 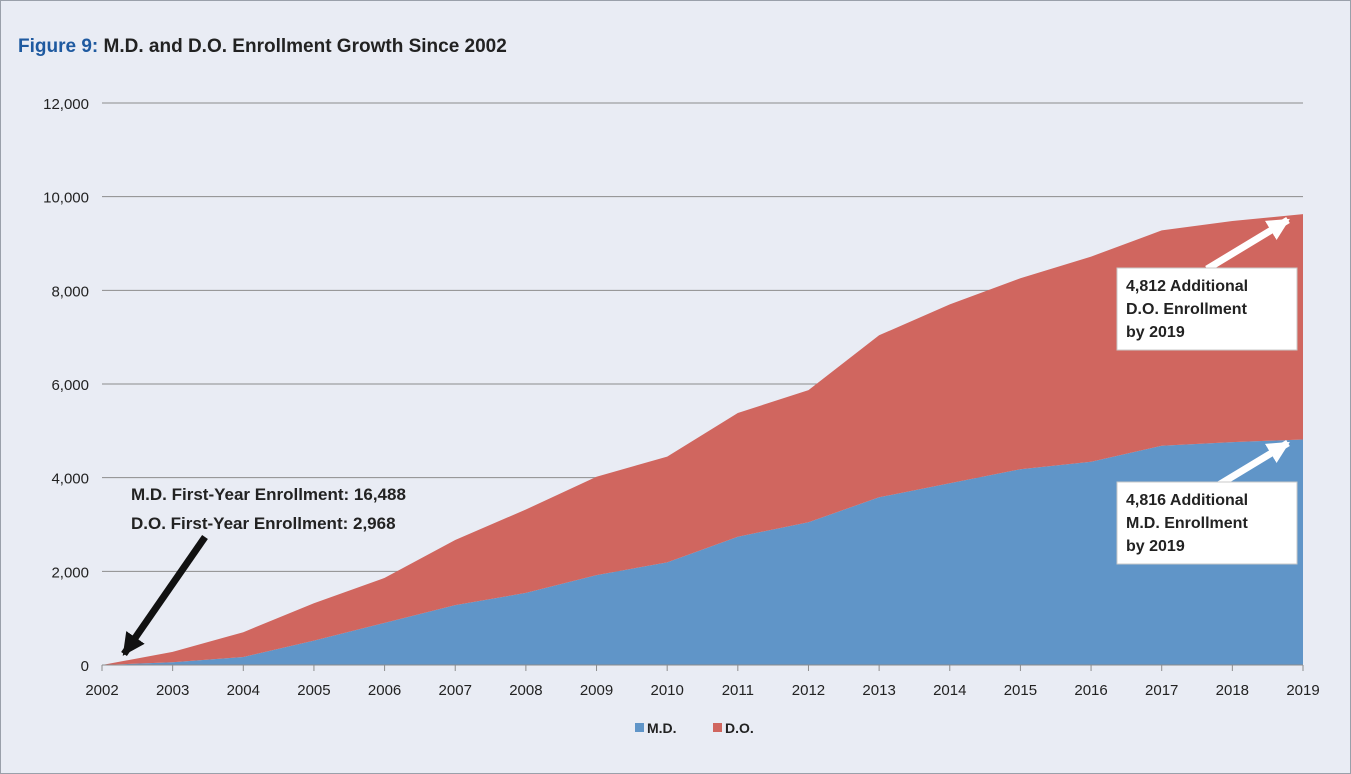 I want to click on md-callout-line: 4,816 Additional, so click(x=1187, y=500).